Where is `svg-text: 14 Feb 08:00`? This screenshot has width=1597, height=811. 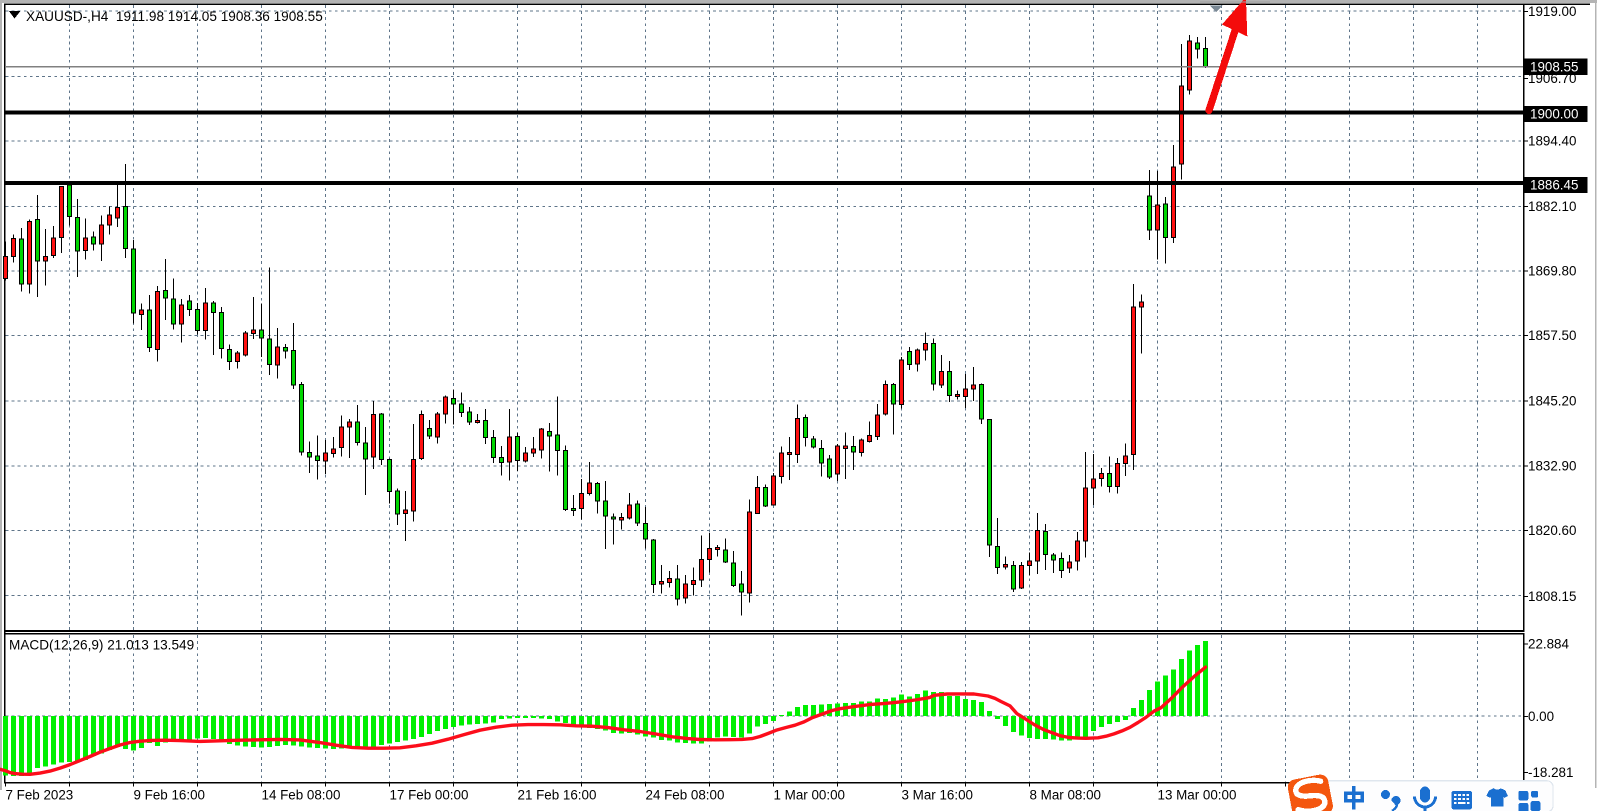 svg-text: 14 Feb 08:00 is located at coordinates (301, 794).